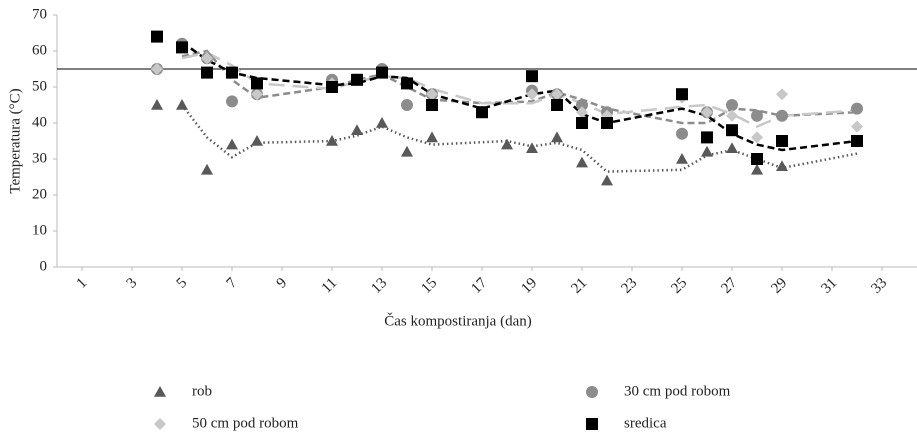 This screenshot has width=917, height=436. What do you see at coordinates (245, 423) in the screenshot?
I see `legend-label: 50 cm pod robom` at bounding box center [245, 423].